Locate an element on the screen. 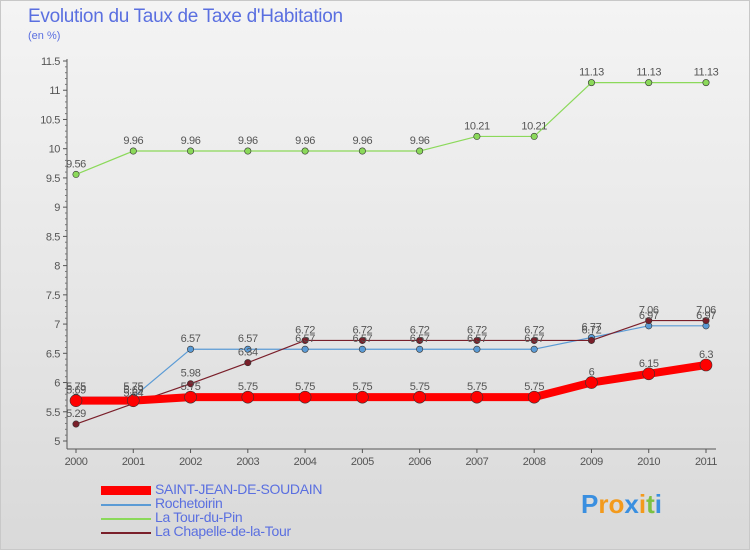 This screenshot has height=550, width=750. y-tick-label: 10.5 is located at coordinates (50, 120).